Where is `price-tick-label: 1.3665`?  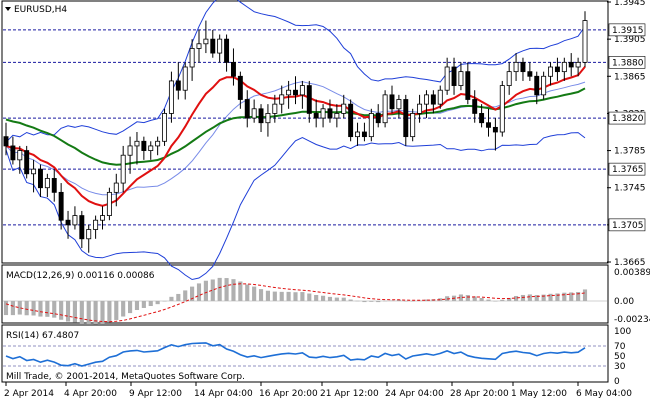 price-tick-label: 1.3665 is located at coordinates (630, 263).